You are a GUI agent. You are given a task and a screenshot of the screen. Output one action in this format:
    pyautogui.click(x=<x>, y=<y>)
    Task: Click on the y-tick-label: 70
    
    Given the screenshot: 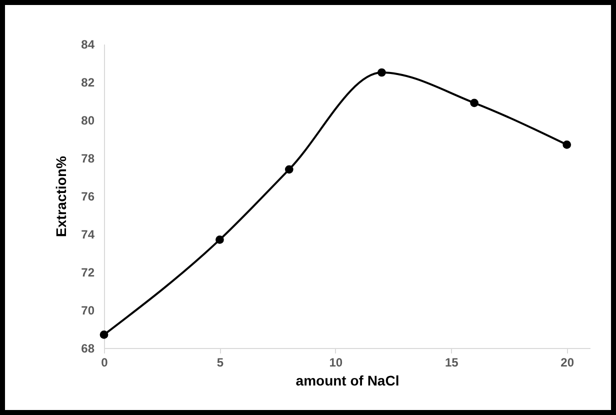 What is the action you would take?
    pyautogui.click(x=88, y=311)
    